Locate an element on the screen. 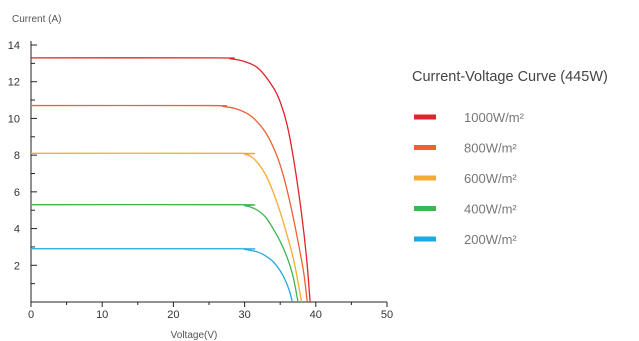 Image resolution: width=639 pixels, height=341 pixels. y-tick-label: 14 is located at coordinates (14, 46).